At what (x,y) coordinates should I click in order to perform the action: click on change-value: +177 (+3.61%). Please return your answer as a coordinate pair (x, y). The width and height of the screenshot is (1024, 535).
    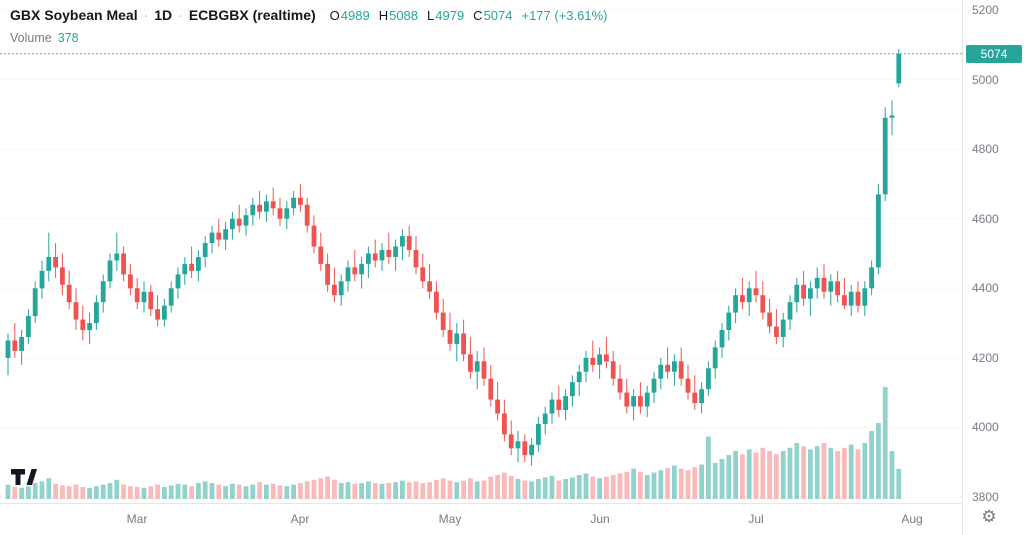
    Looking at the image, I should click on (564, 15).